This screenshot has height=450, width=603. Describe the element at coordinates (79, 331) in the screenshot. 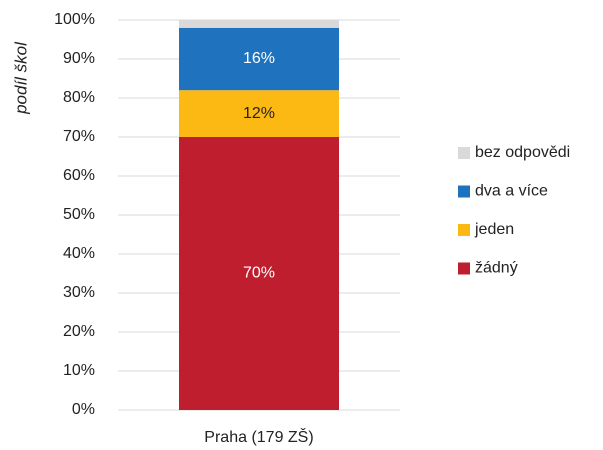

I see `y-tick-label: 20%` at that location.